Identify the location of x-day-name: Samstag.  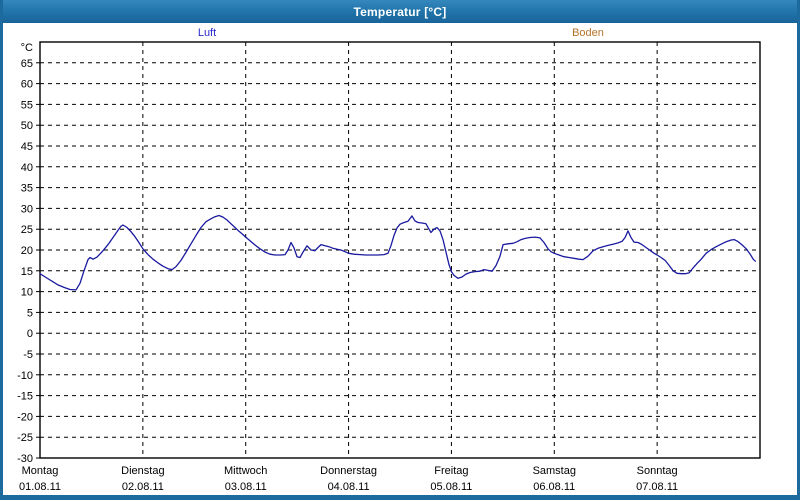
(554, 471).